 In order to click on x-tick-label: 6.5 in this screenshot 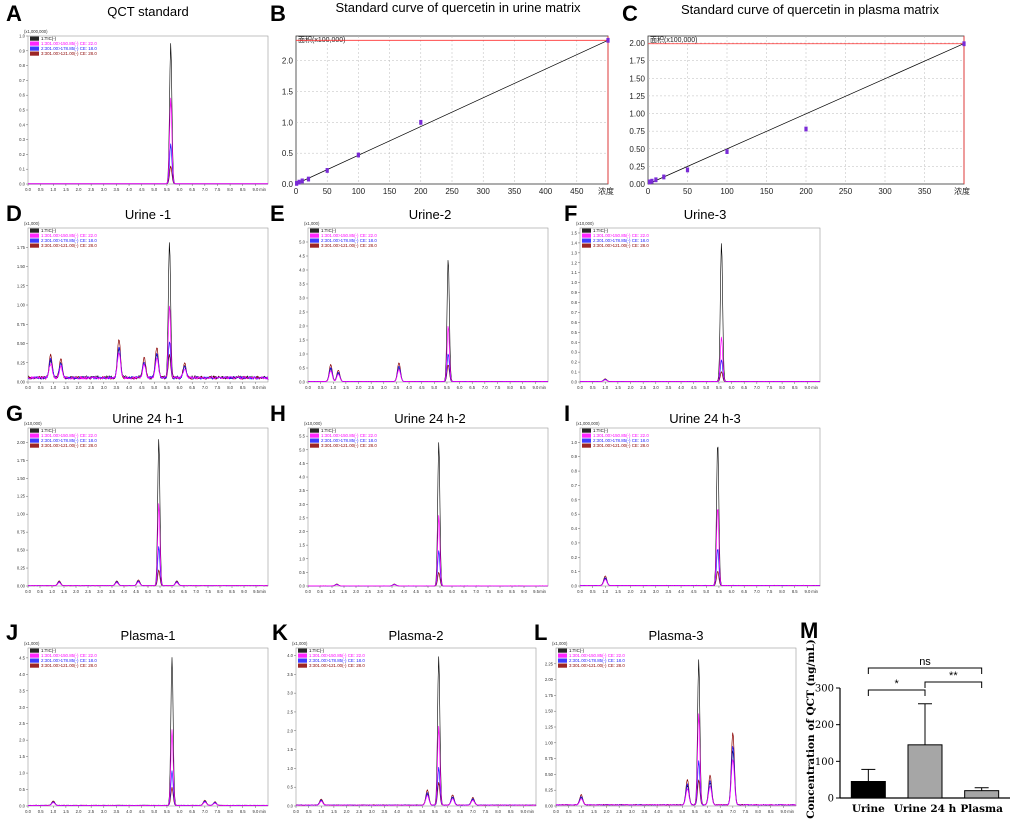, I will do `click(184, 591)`.